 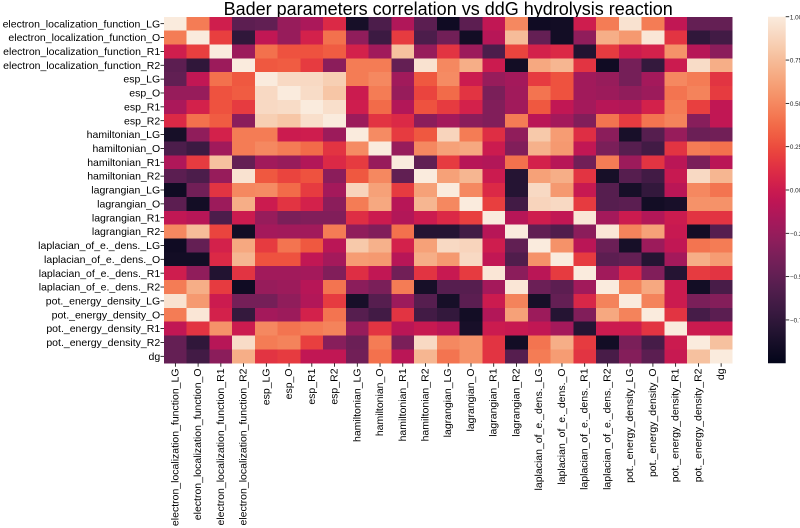 What do you see at coordinates (795, 277) in the screenshot?
I see `svg-text: −0.50` at bounding box center [795, 277].